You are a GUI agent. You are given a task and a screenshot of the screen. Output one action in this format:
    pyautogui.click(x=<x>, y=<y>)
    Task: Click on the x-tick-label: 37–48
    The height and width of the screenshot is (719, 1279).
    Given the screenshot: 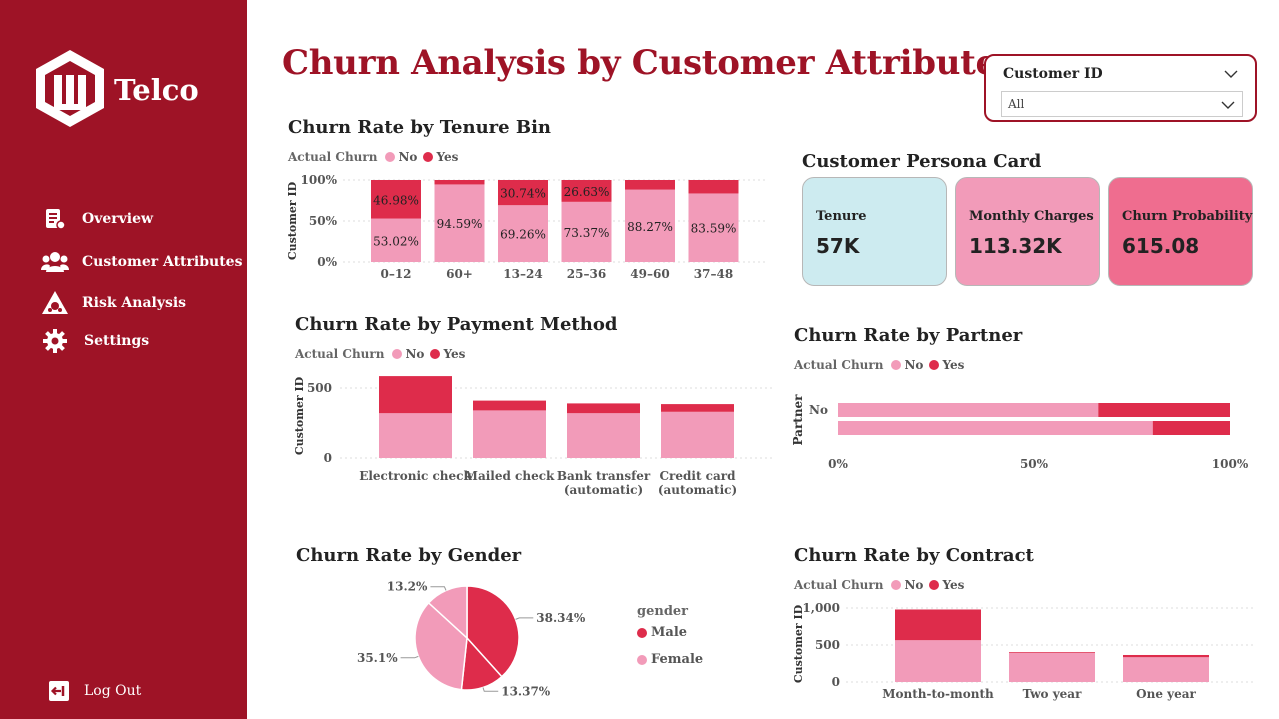 What is the action you would take?
    pyautogui.click(x=713, y=274)
    